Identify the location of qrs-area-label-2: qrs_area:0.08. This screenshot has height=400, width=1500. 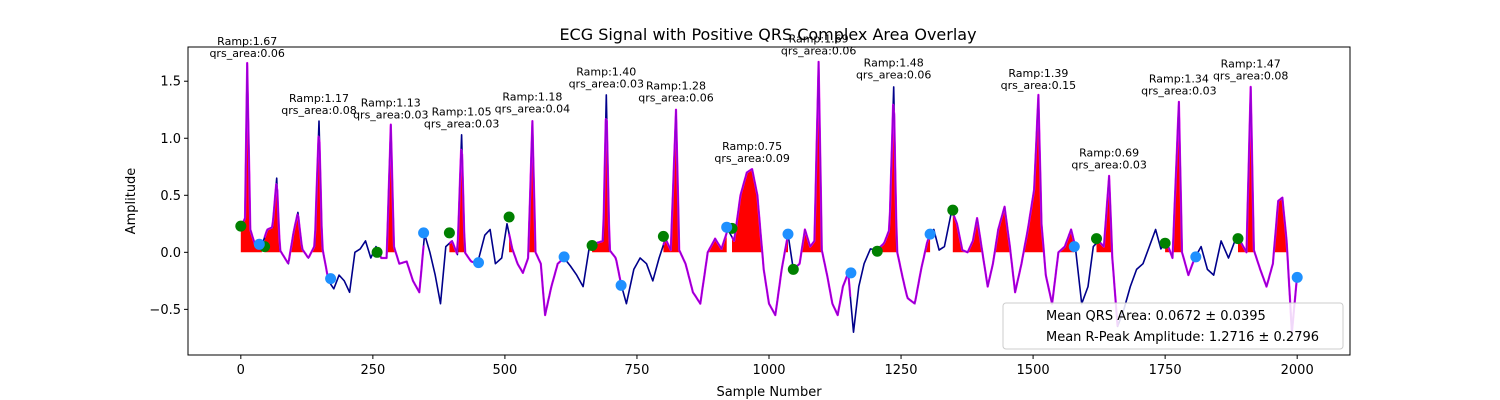
(318, 110).